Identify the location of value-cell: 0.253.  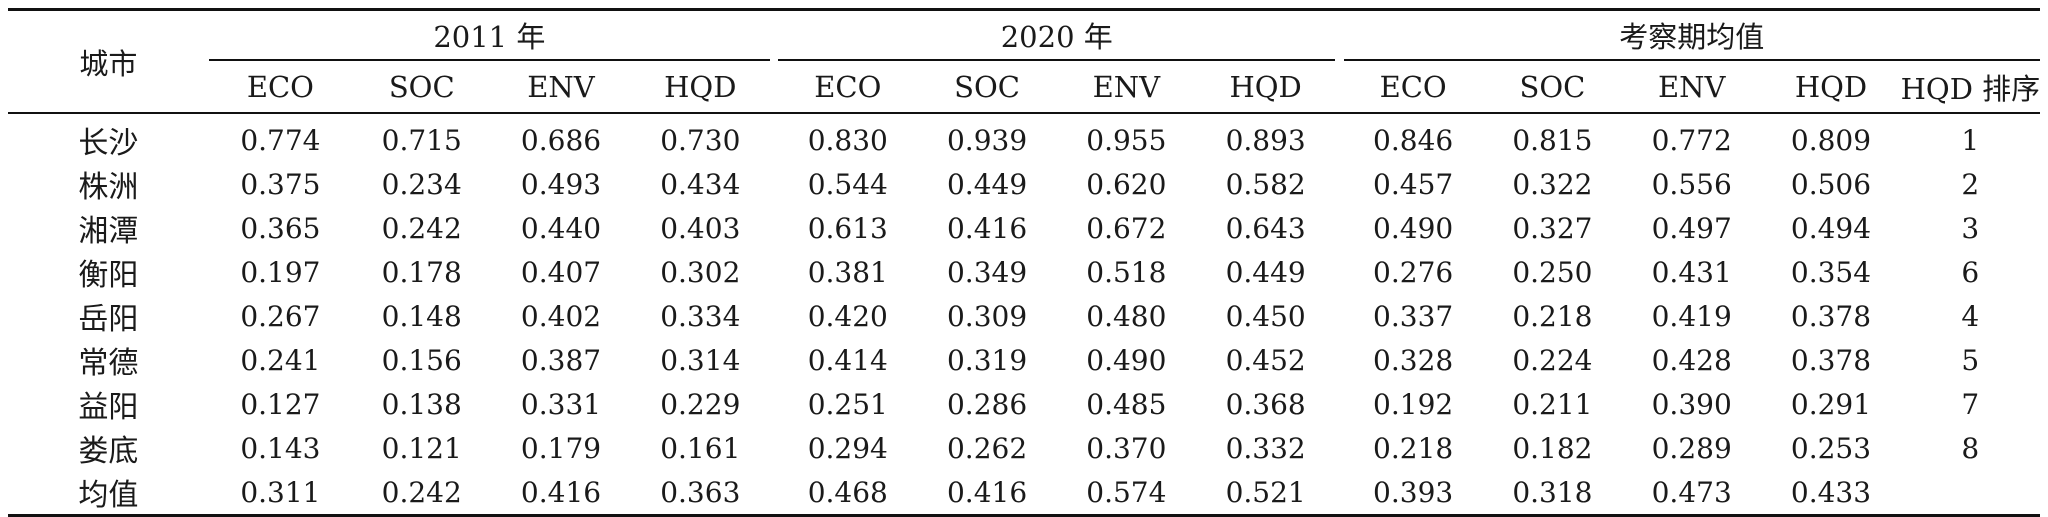
(1831, 448).